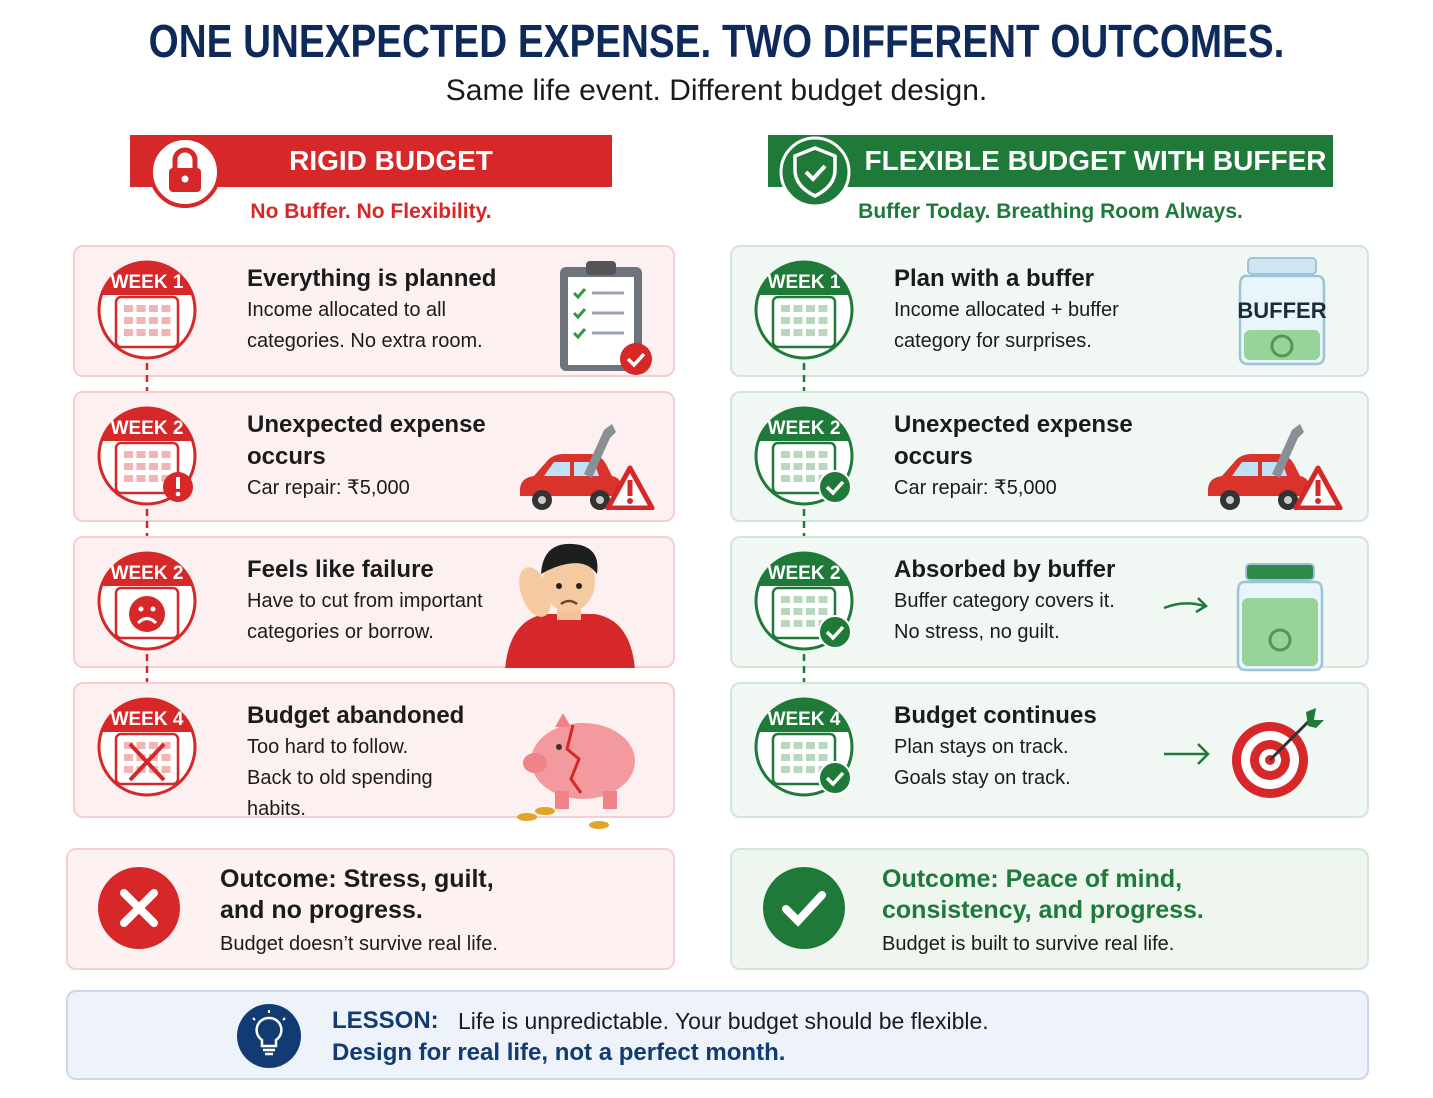 This screenshot has width=1433, height=1098. Describe the element at coordinates (185, 172) in the screenshot. I see `lock-icon` at that location.